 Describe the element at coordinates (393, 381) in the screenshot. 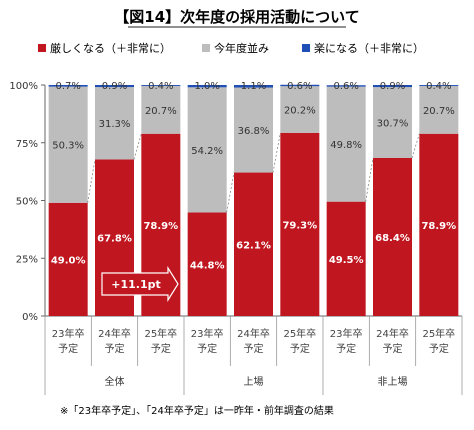

I see `group-label: 非上場` at that location.